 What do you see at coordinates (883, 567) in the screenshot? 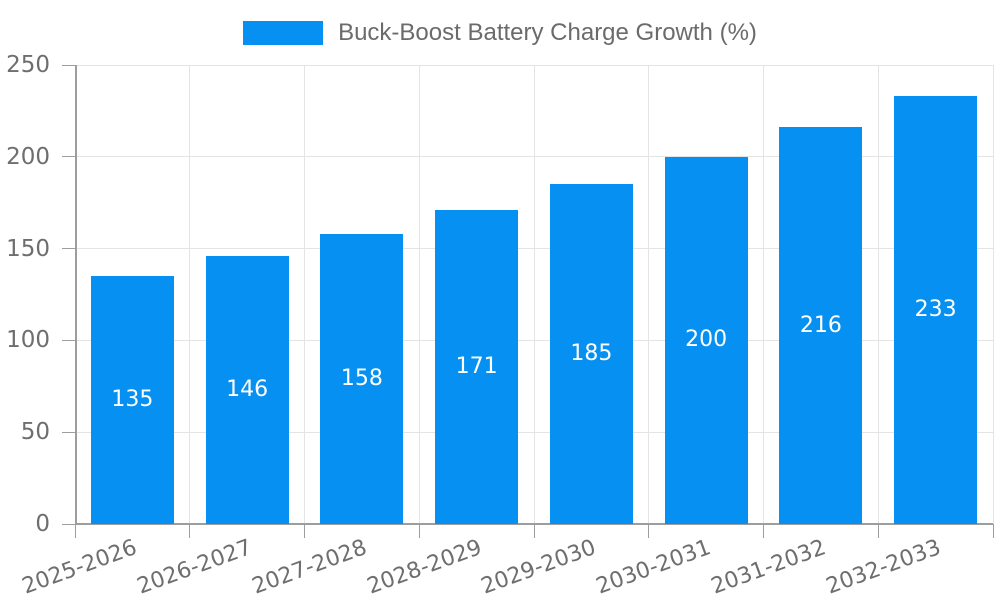
I see `x-tick-label: 2032-2033` at bounding box center [883, 567].